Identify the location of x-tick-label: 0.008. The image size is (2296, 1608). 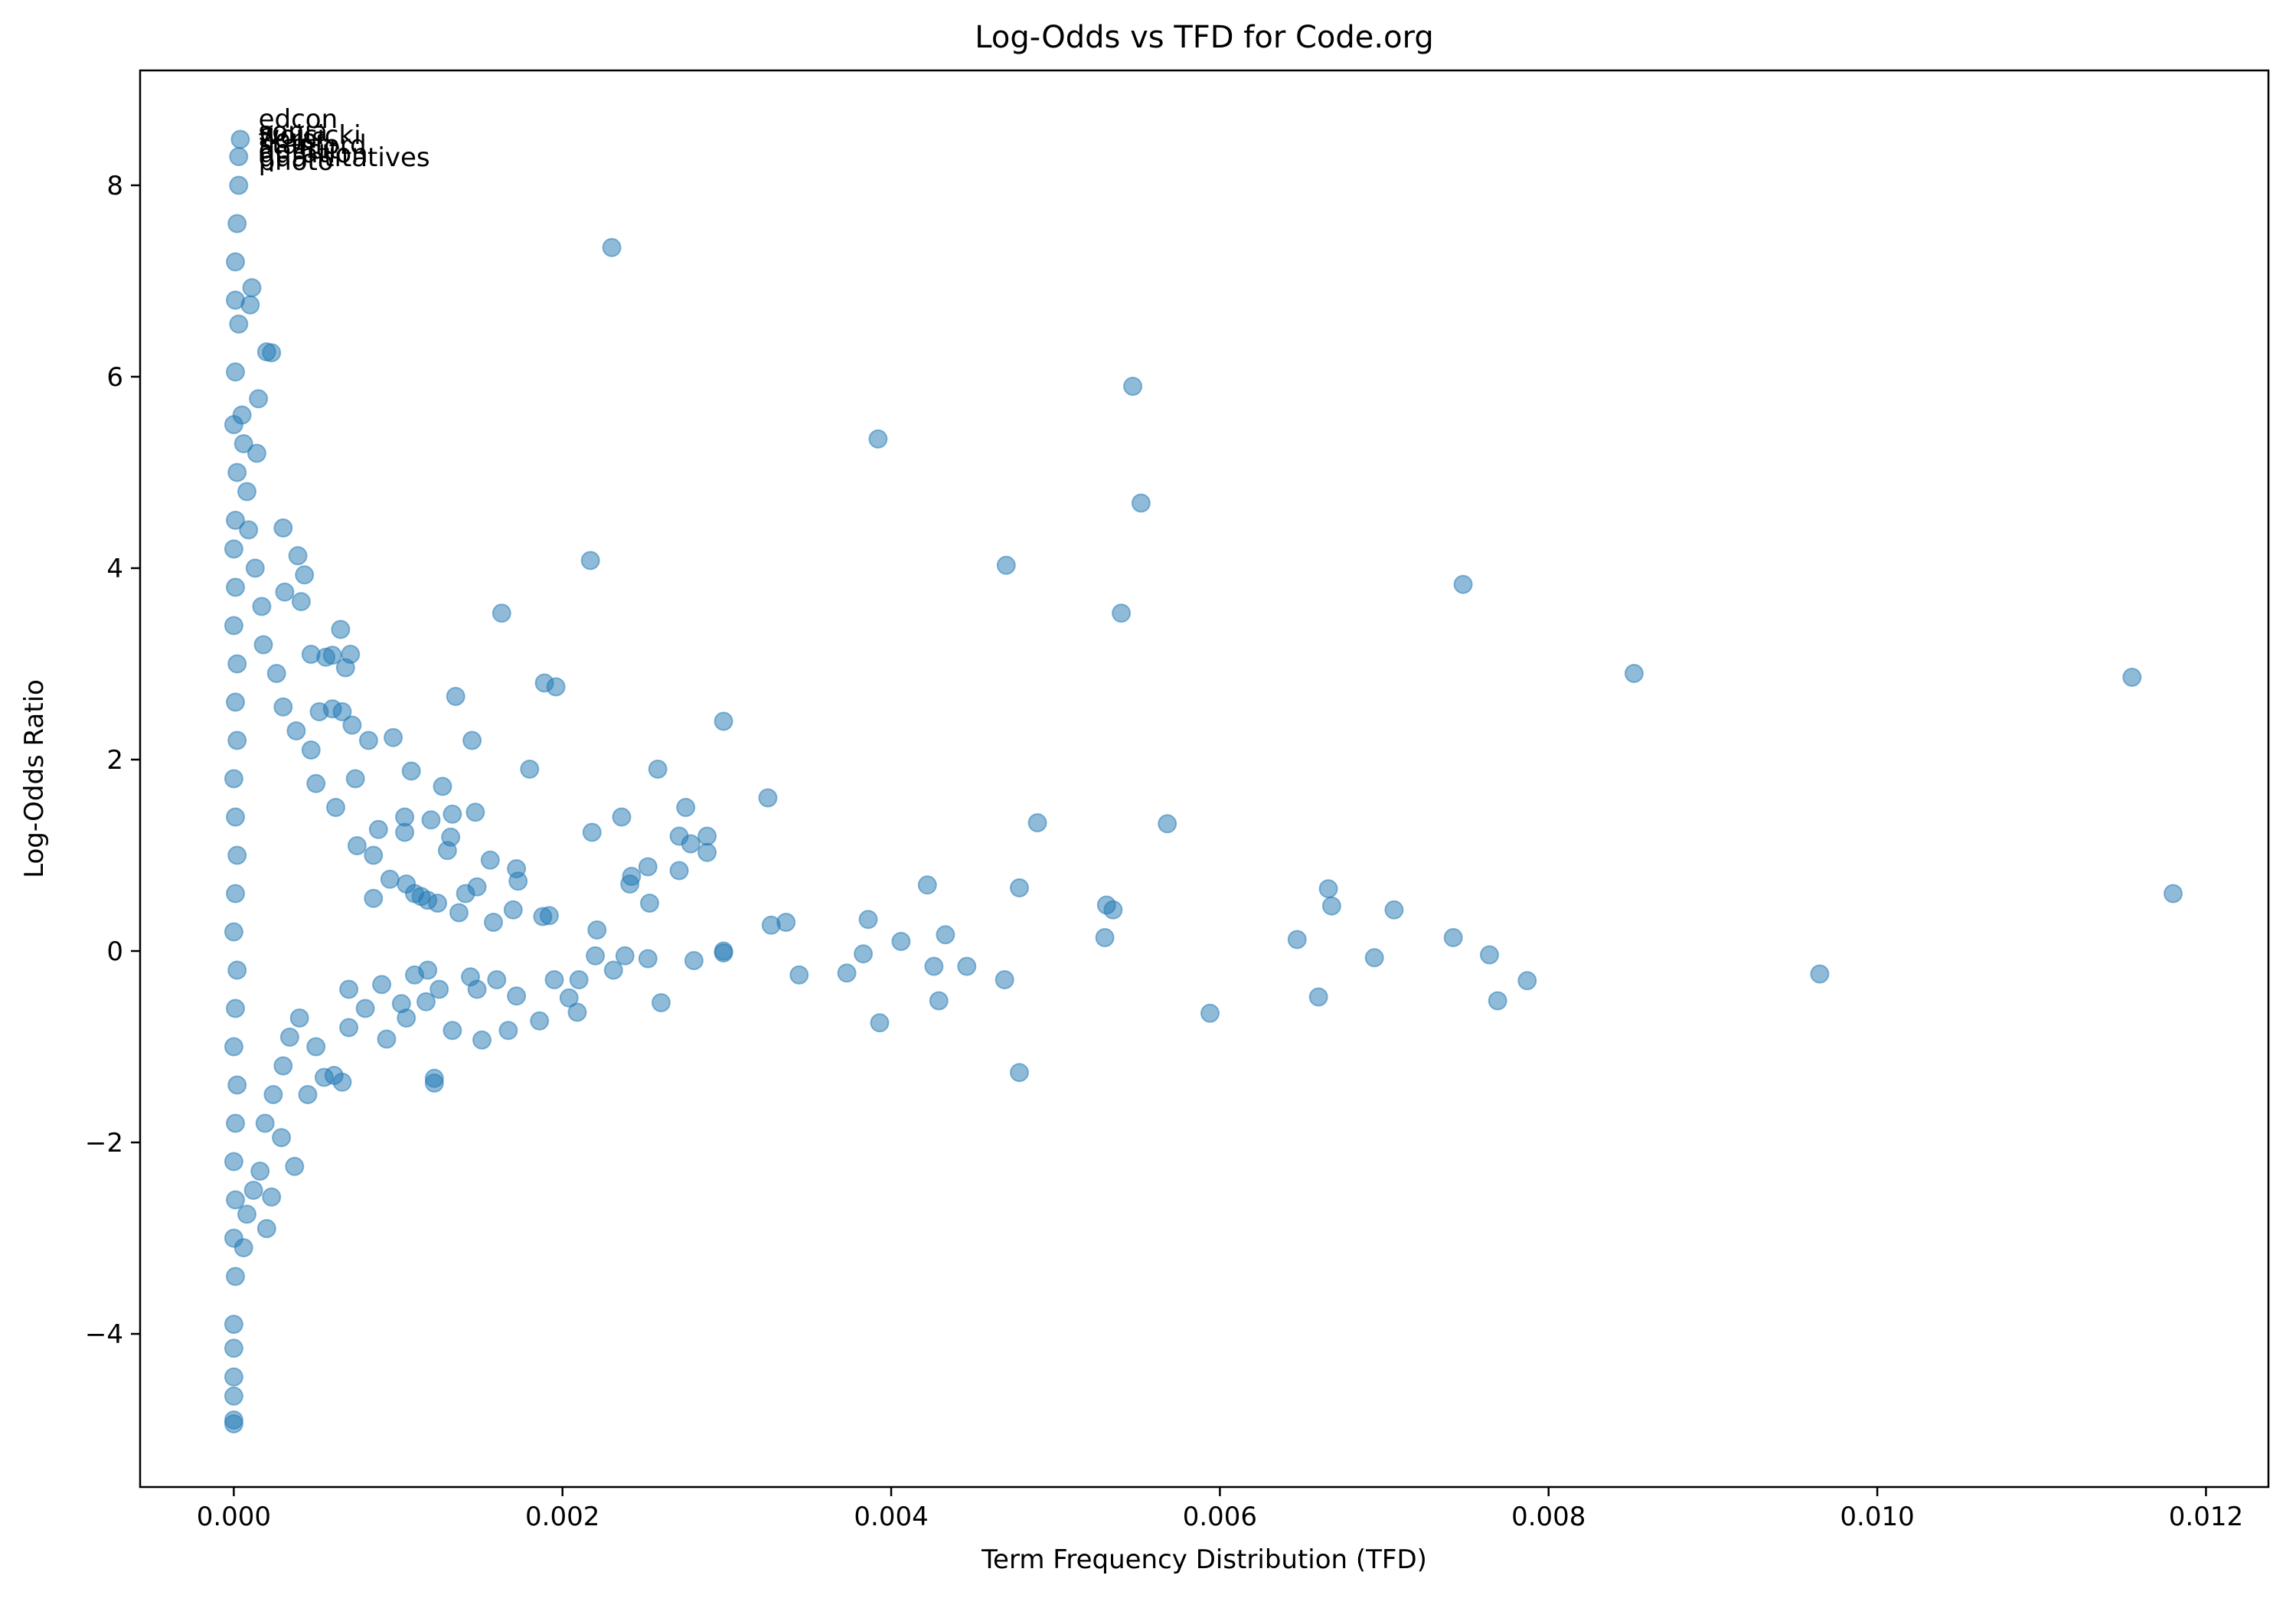
(1548, 1517).